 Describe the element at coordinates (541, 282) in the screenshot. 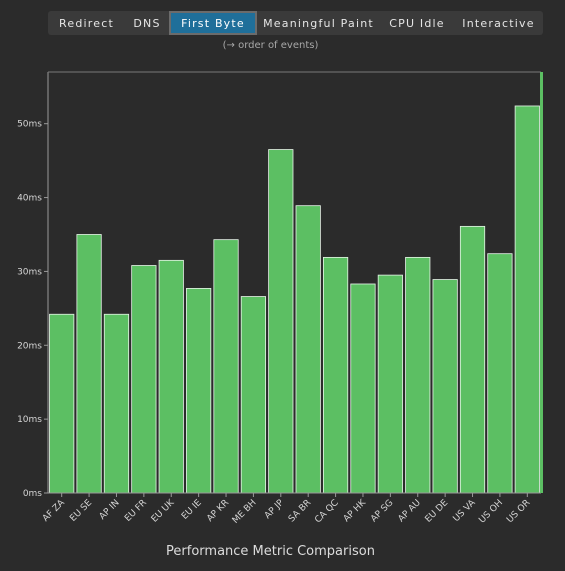

I see `scroll-indicator` at that location.